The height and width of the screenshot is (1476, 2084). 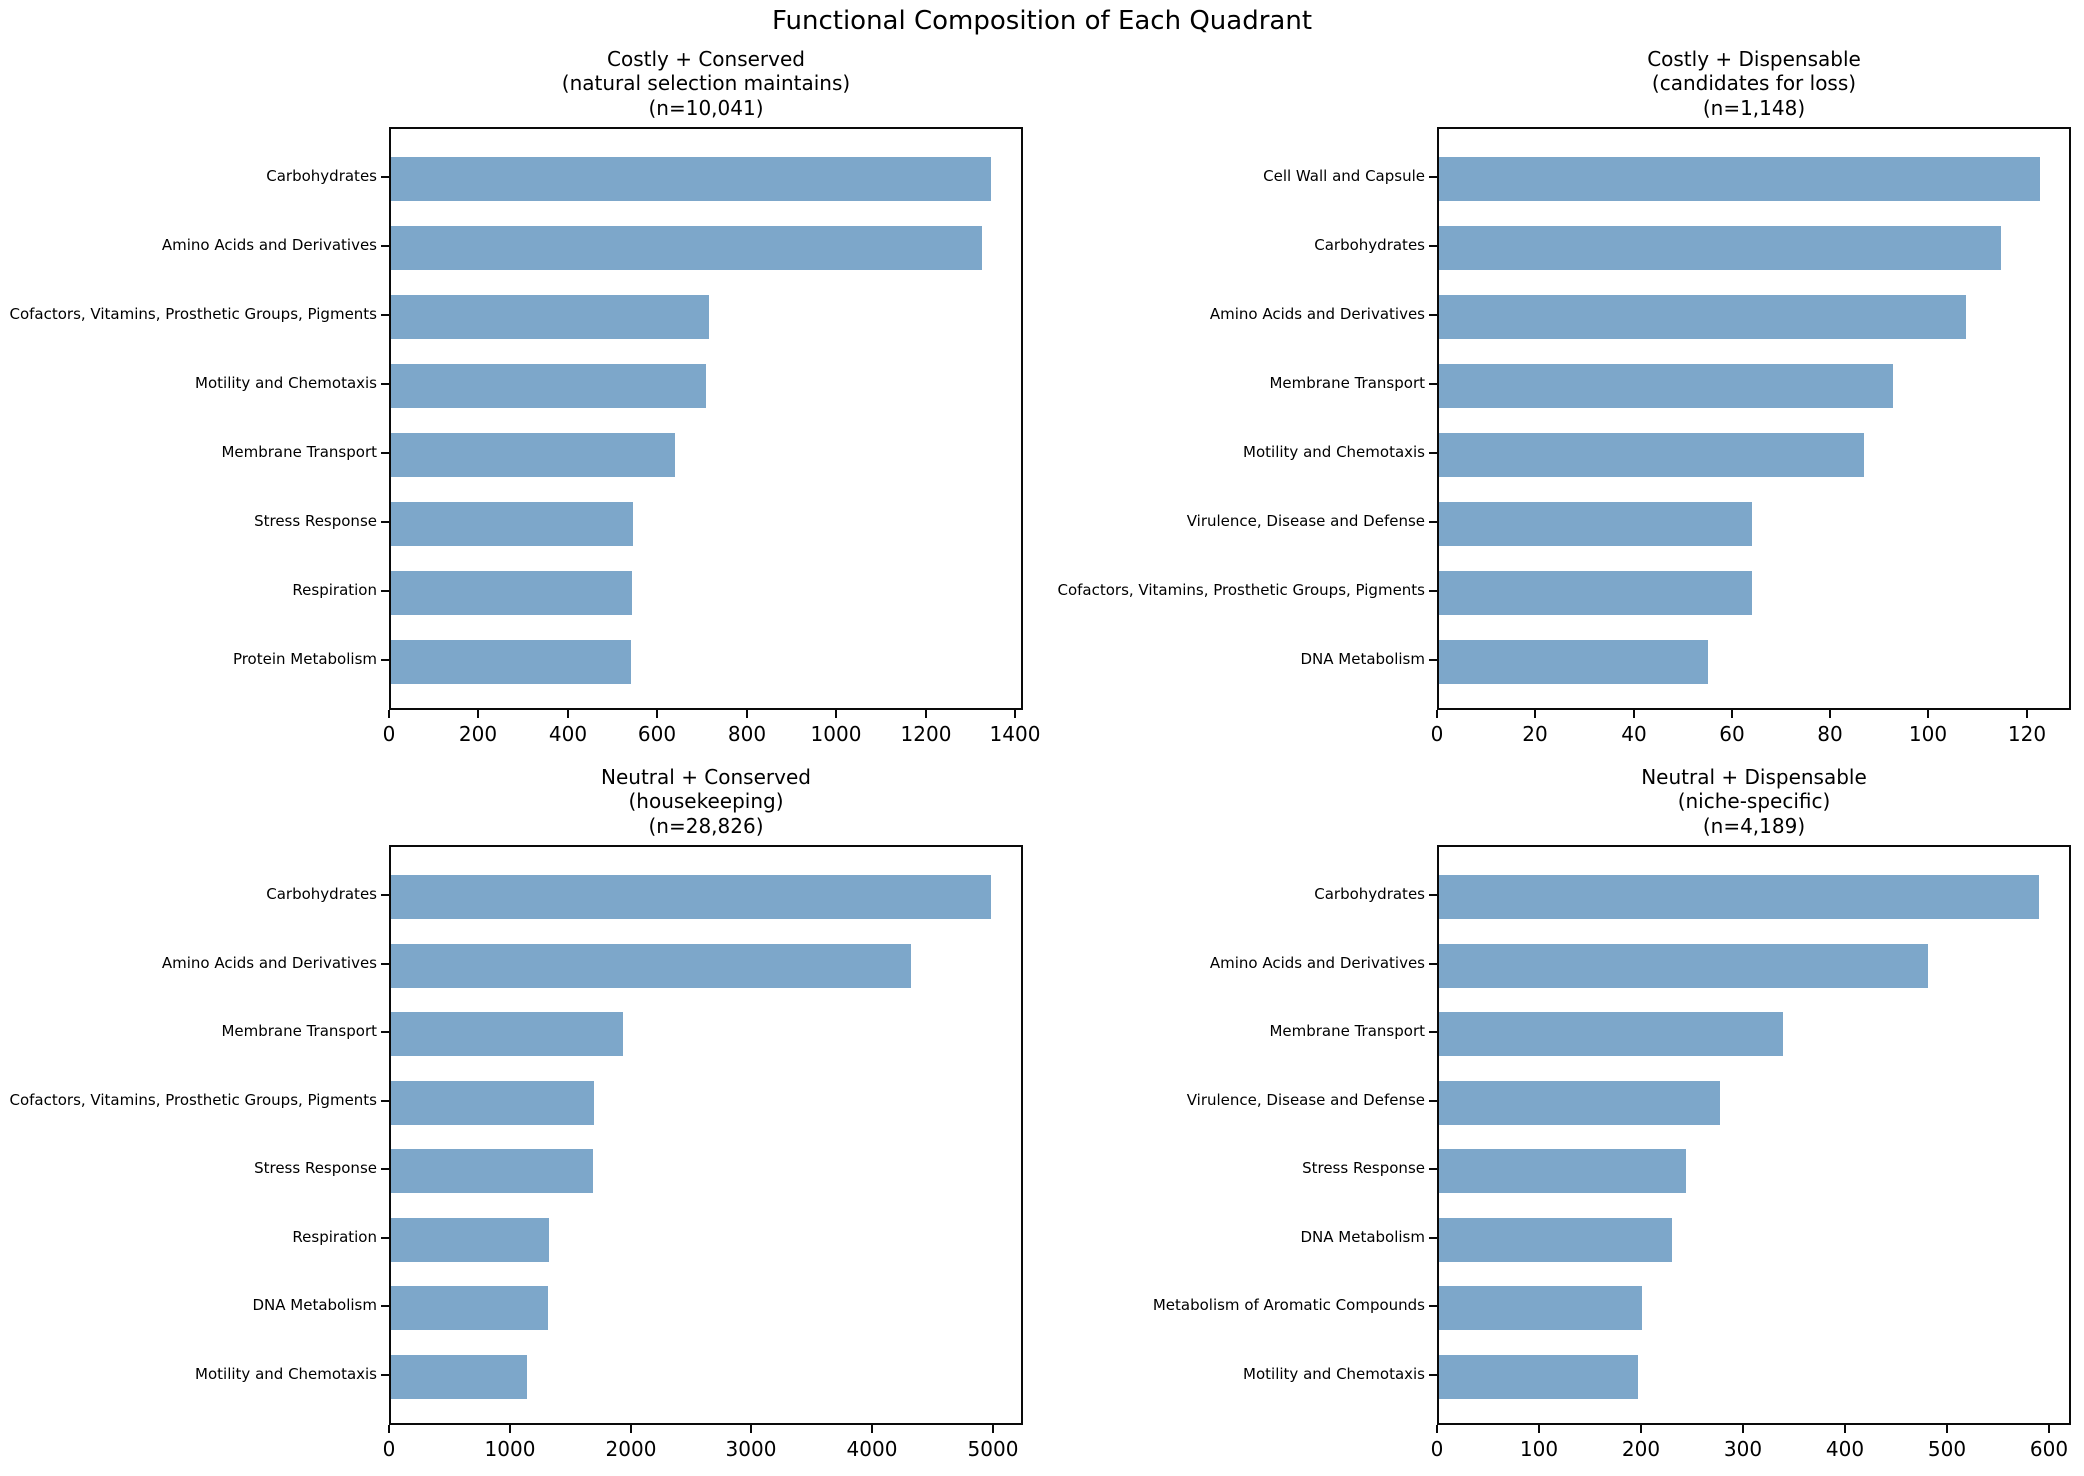 I want to click on x-tick-label: 60, so click(x=1732, y=734).